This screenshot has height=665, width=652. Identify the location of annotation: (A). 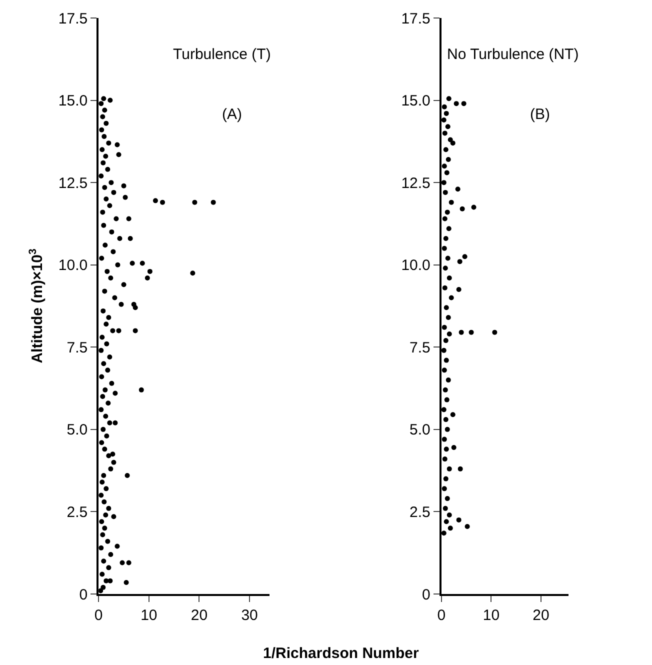
(232, 114).